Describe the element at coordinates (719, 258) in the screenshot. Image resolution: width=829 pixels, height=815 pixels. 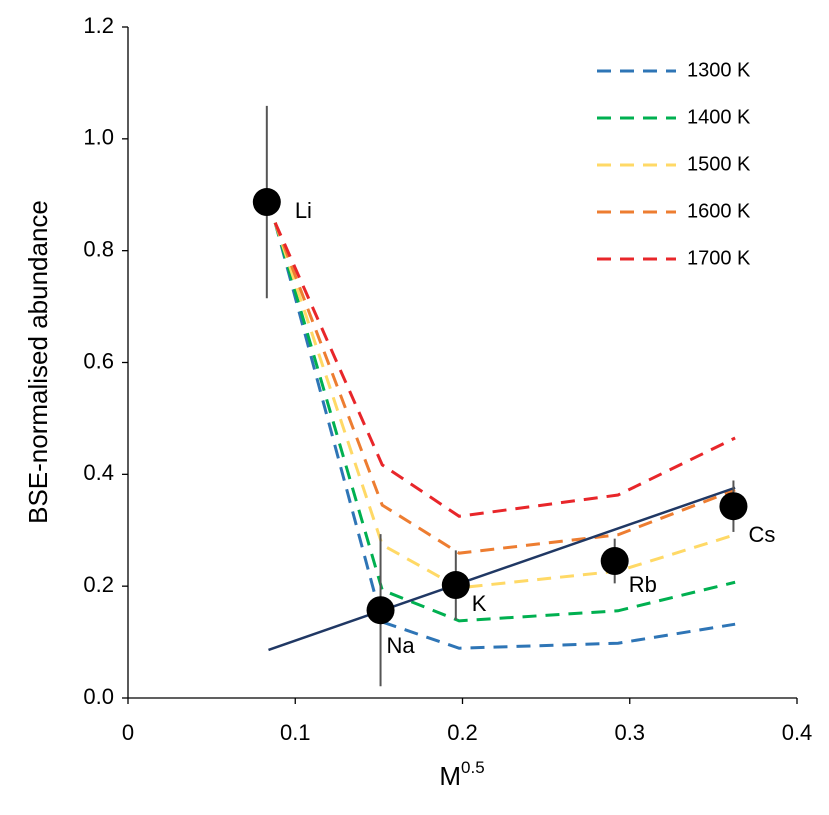
I see `legend-label: 1700 K` at that location.